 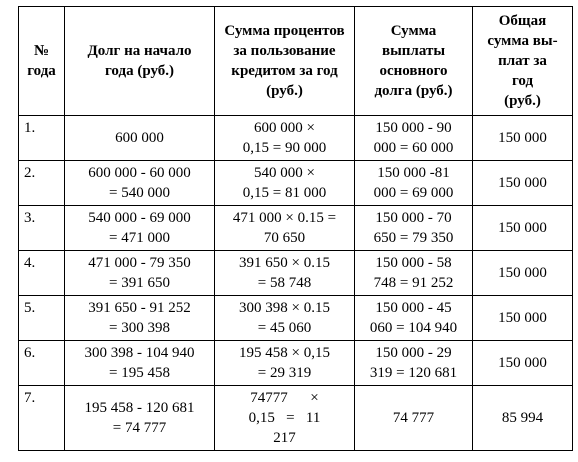 What do you see at coordinates (139, 138) in the screenshot?
I see `debt-cell: 600 000` at bounding box center [139, 138].